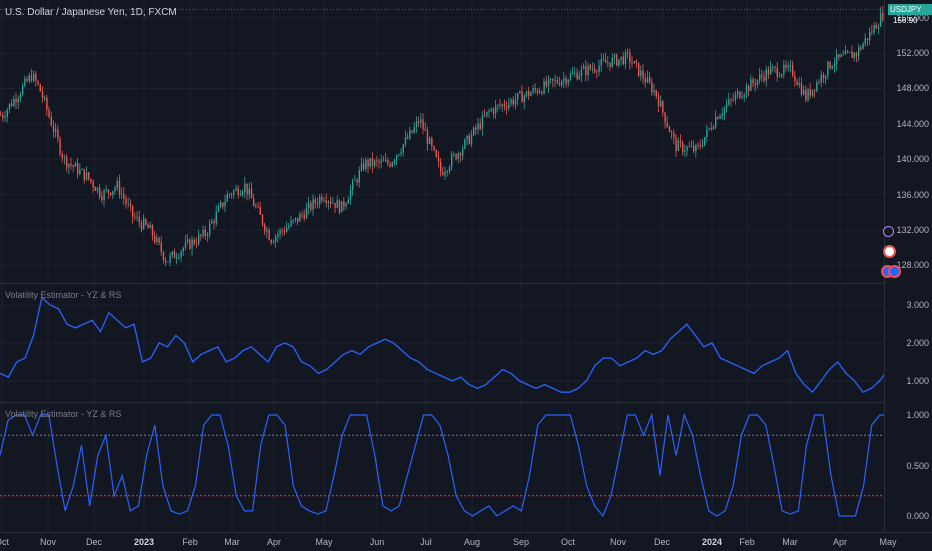 Image resolution: width=932 pixels, height=551 pixels. What do you see at coordinates (888, 231) in the screenshot?
I see `event-icon` at bounding box center [888, 231].